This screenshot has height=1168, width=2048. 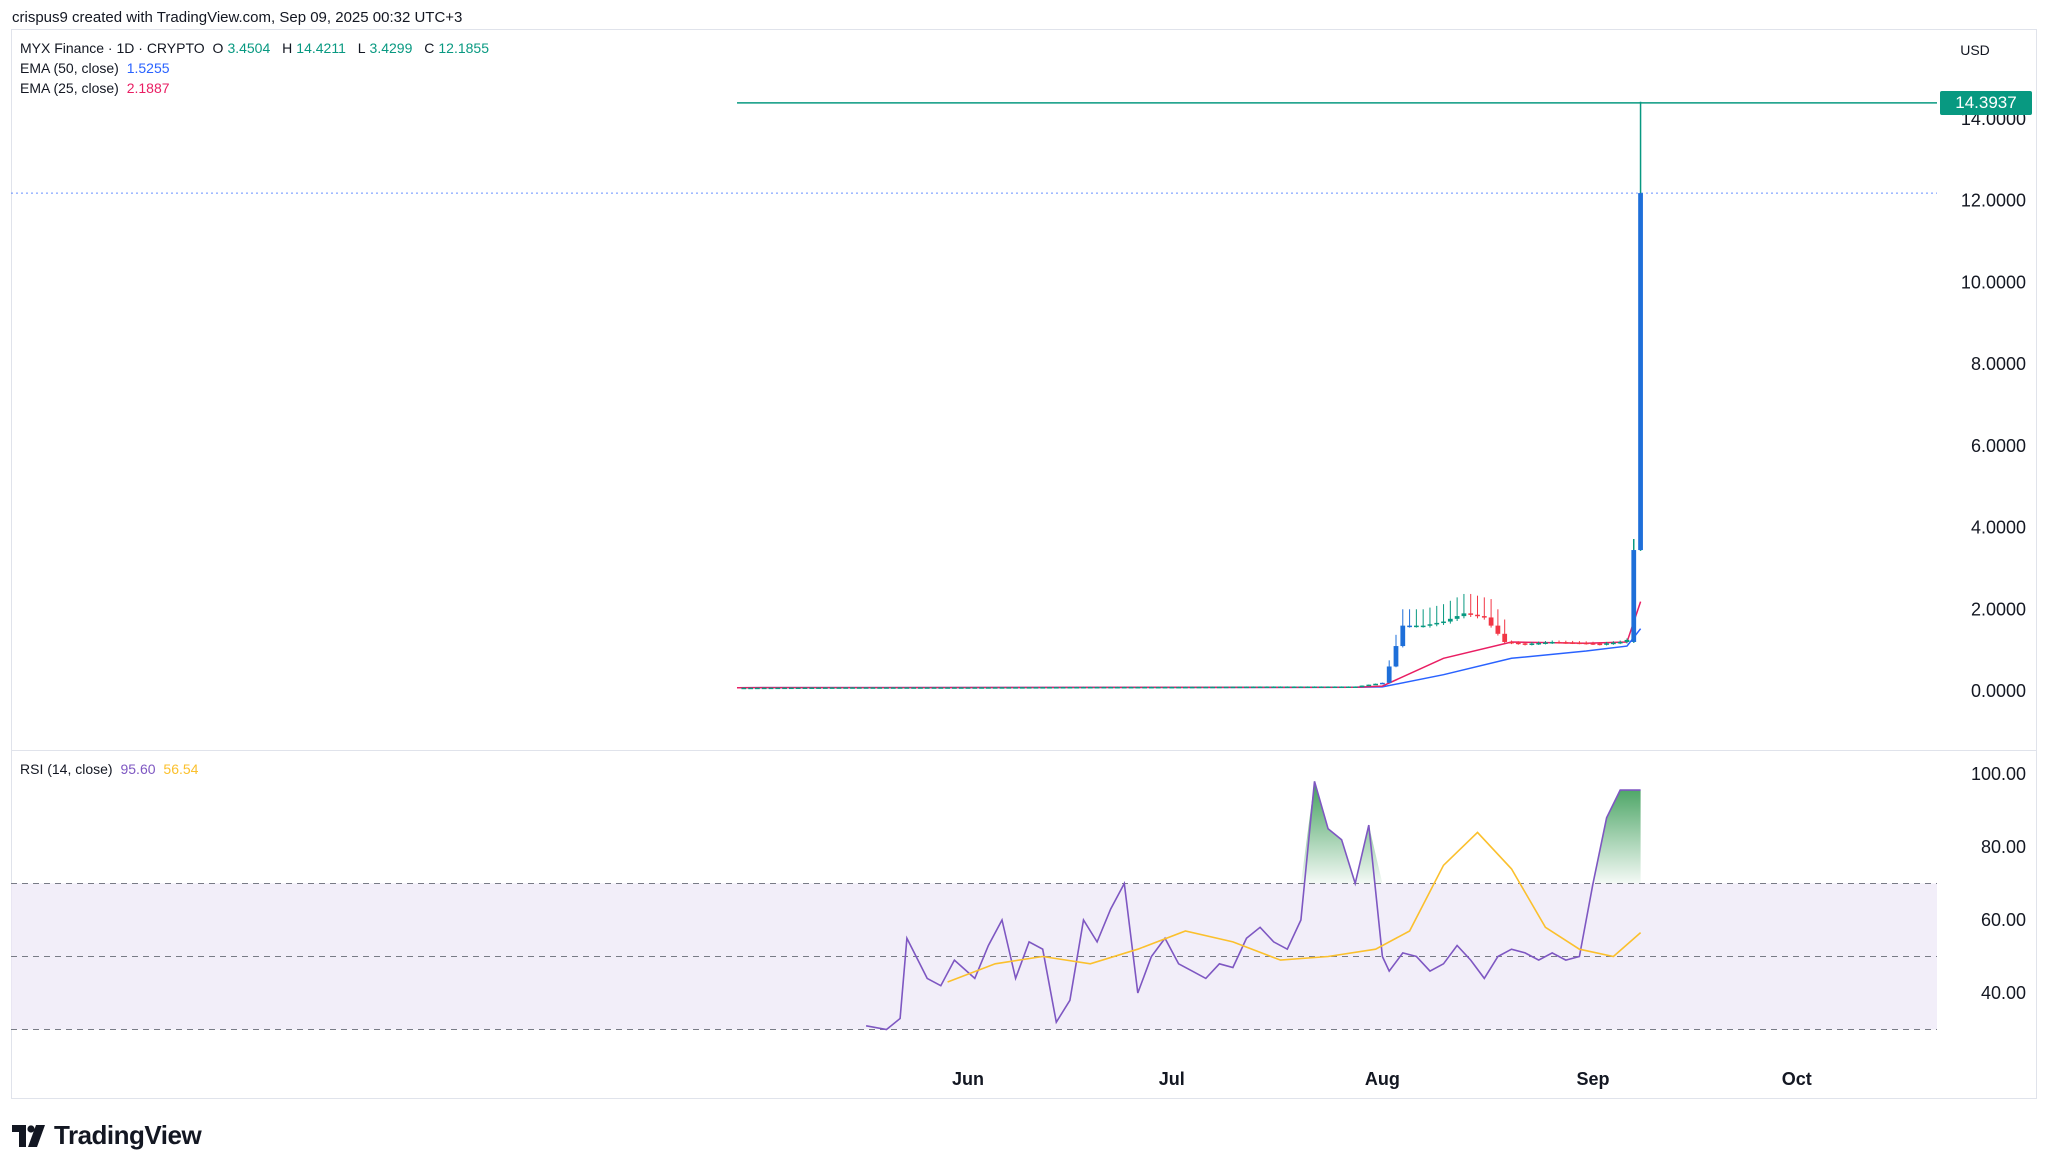 I want to click on close-label: C, so click(x=429, y=48).